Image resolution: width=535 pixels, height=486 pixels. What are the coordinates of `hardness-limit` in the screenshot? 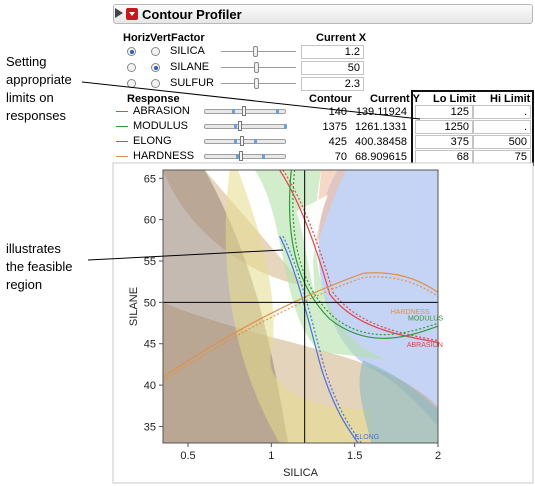 It's located at (300, 329).